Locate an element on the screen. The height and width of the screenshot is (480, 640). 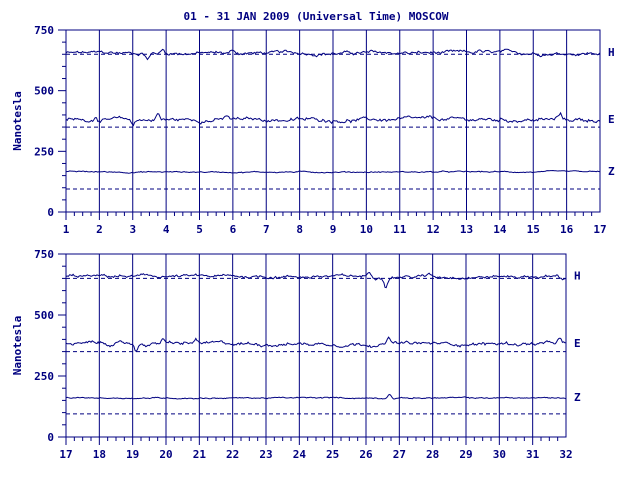
x-tick-label: 4 is located at coordinates (166, 229).